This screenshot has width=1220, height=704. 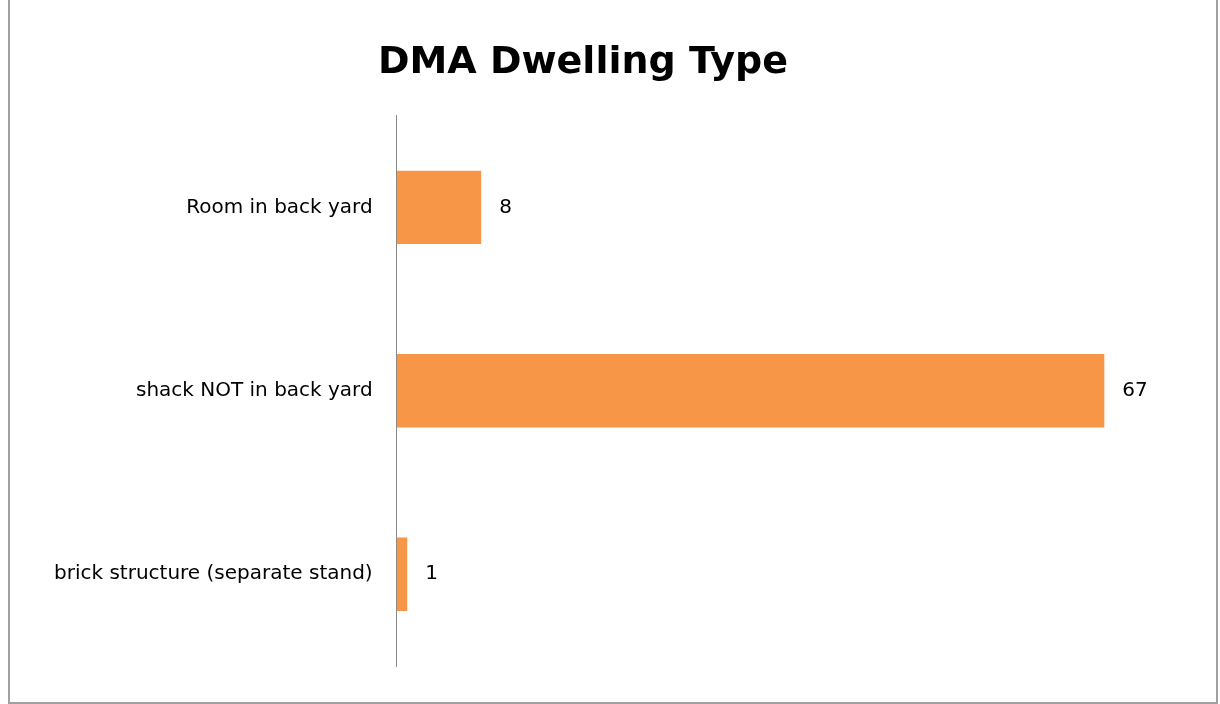 I want to click on y-tick-label: brick structure (separate stand), so click(x=213, y=572).